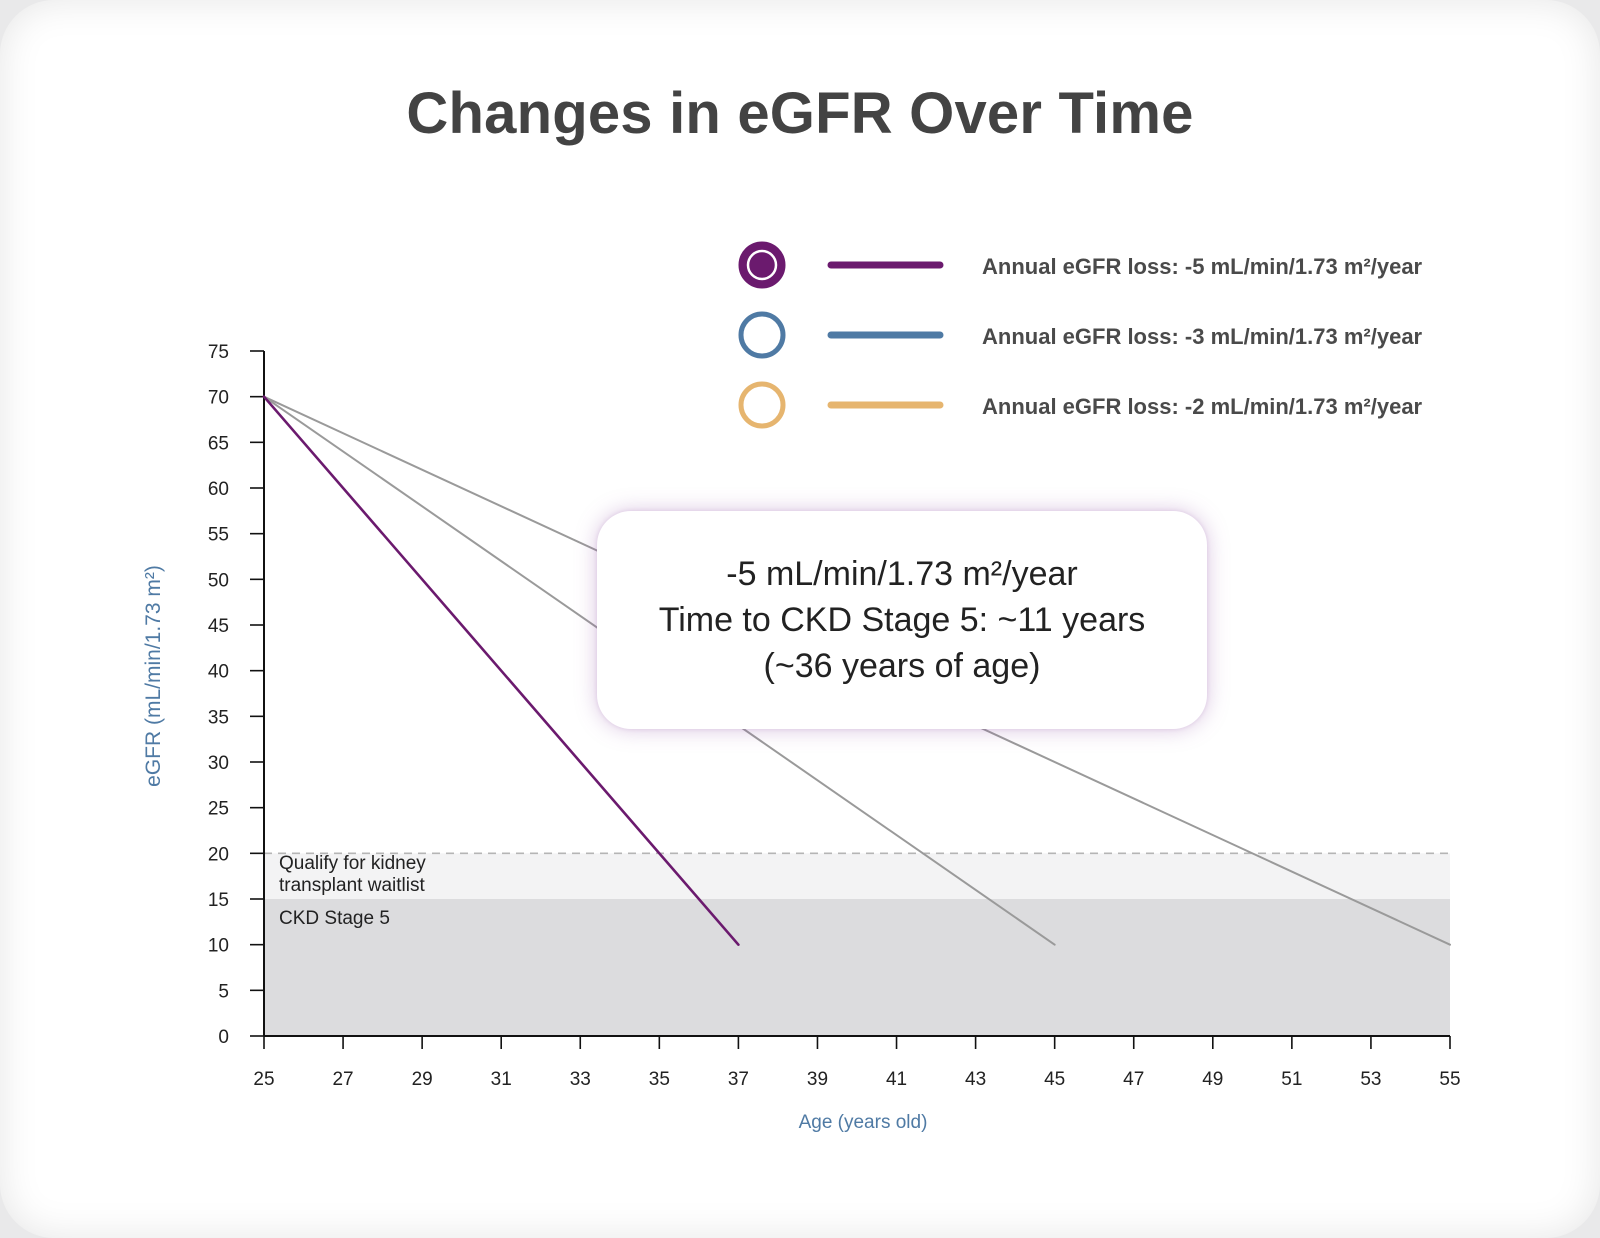 The image size is (1600, 1238). I want to click on x-tick-label-49: 49, so click(1212, 1079).